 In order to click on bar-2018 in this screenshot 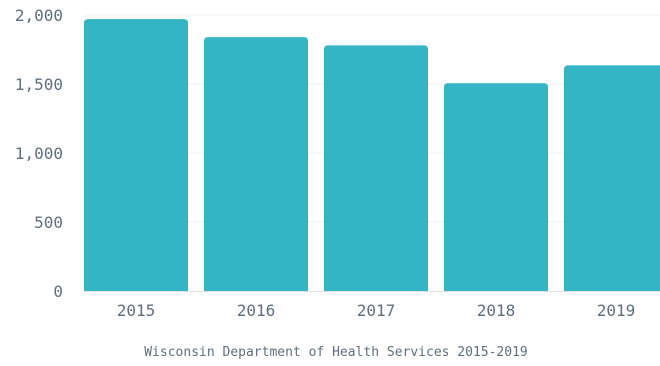, I will do `click(496, 187)`.